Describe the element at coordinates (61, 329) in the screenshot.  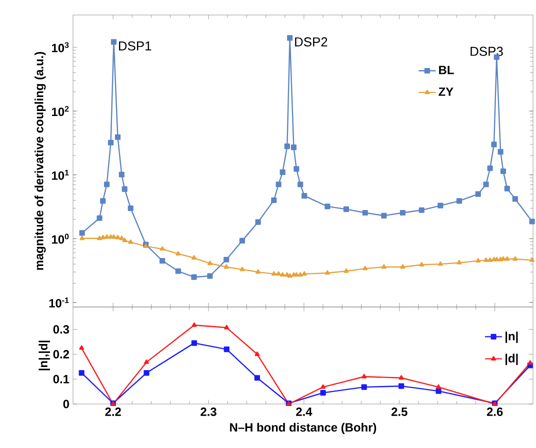
I see `y-tick-label: 0.3` at that location.